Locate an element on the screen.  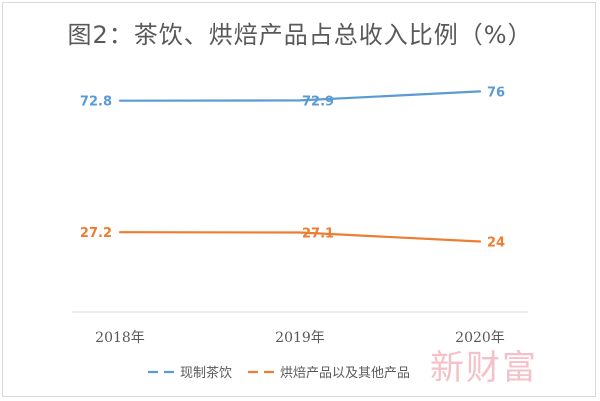
legend-label-1: 烘焙产品以及其他产品 is located at coordinates (345, 373).